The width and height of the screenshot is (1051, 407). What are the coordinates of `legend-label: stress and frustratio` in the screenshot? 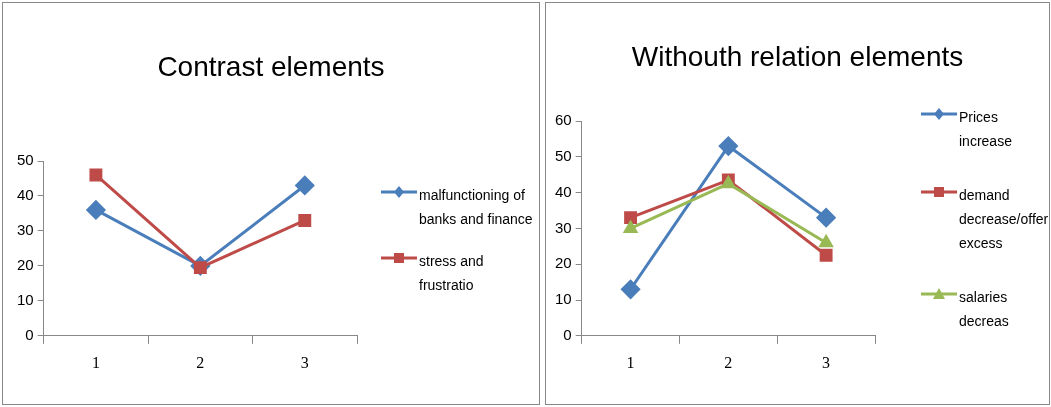 It's located at (452, 273).